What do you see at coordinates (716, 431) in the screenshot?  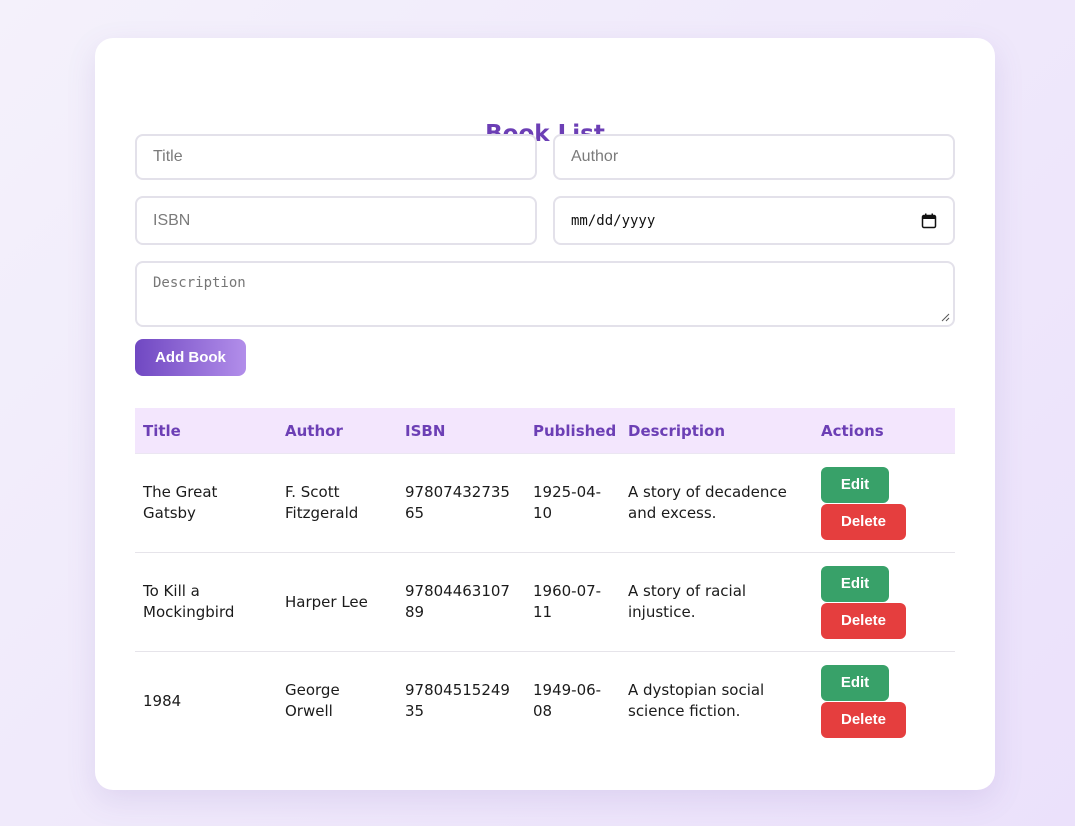 I see `column-header-description: Description` at bounding box center [716, 431].